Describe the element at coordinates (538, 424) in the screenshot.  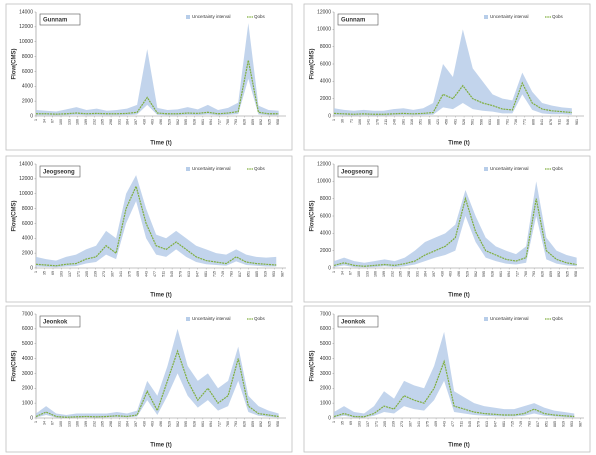
I see `x-tick-label: 817` at that location.